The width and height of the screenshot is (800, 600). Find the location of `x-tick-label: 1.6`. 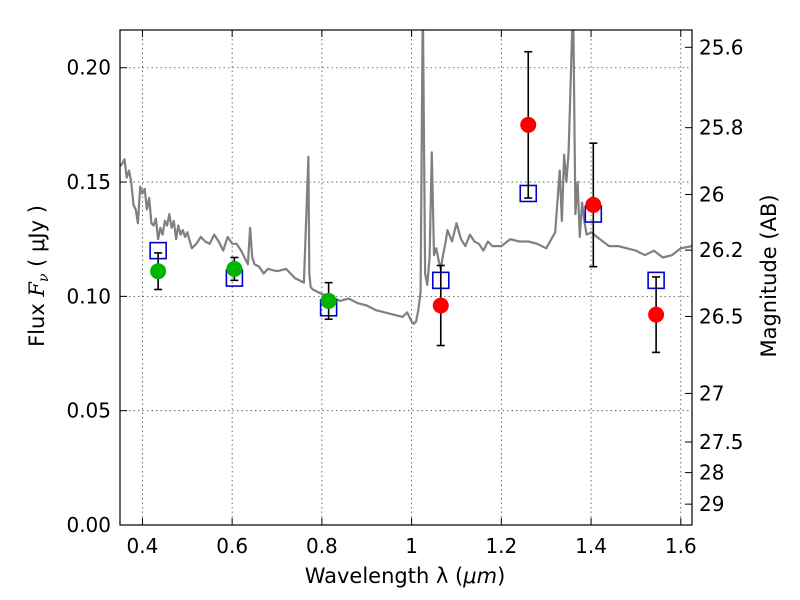

x-tick-label: 1.6 is located at coordinates (681, 546).